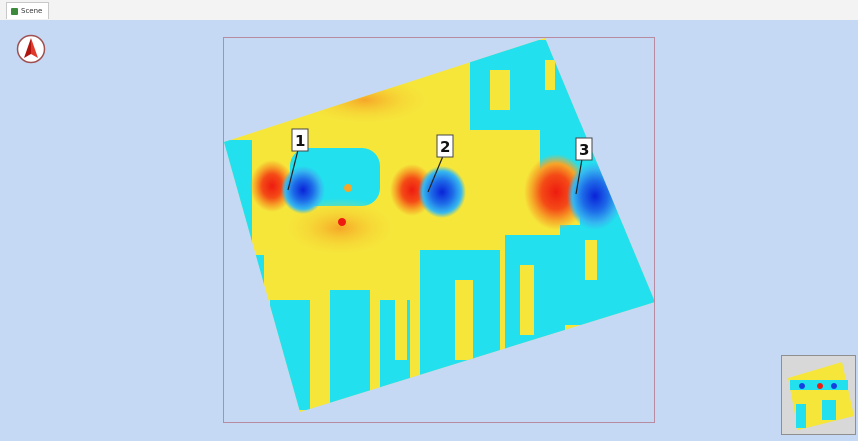 The height and width of the screenshot is (441, 858). Describe the element at coordinates (32, 11) in the screenshot. I see `tab-scene-label: Scene` at that location.